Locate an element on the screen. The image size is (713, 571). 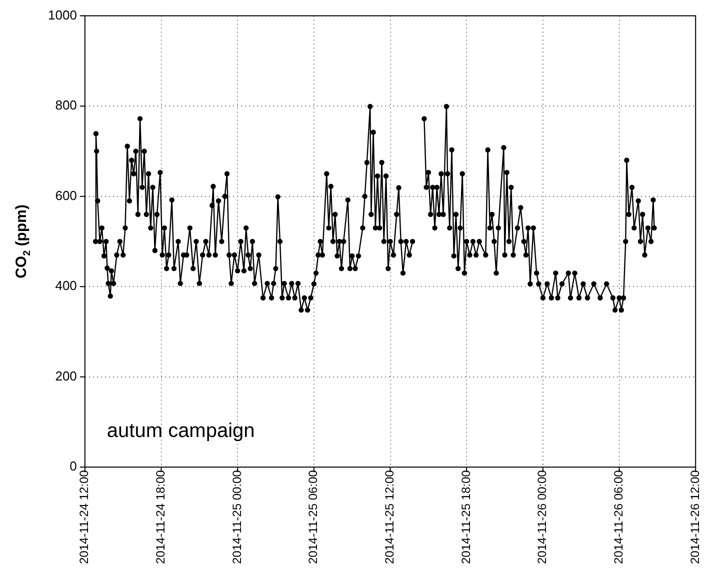
x-tick-label: 2014-11-24 12:00 is located at coordinates (84, 517).